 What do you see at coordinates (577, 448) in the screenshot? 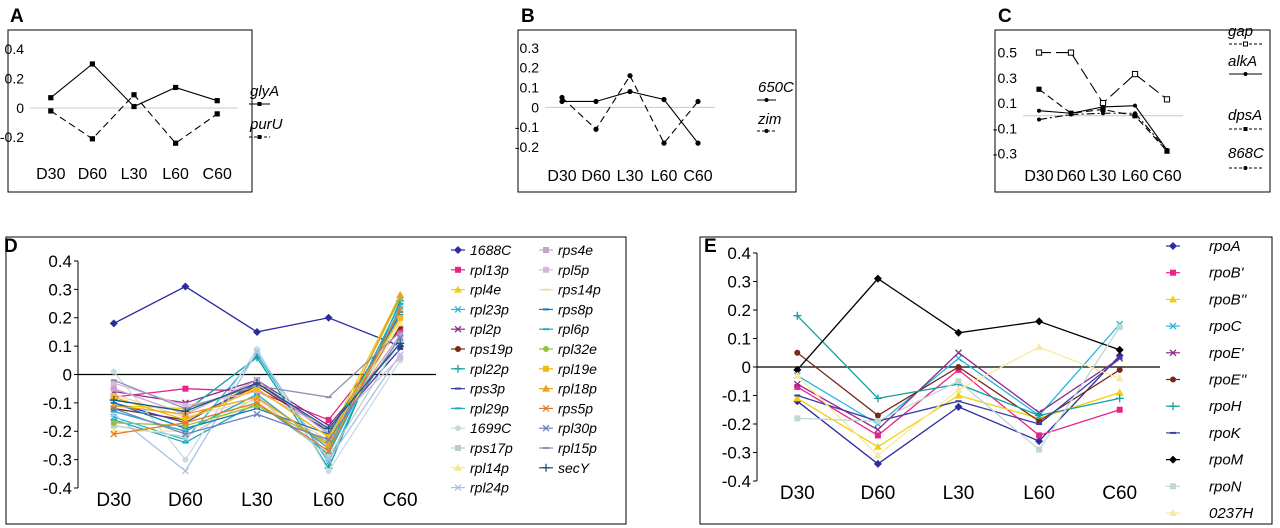
I see `legend-label: rpl15p` at bounding box center [577, 448].